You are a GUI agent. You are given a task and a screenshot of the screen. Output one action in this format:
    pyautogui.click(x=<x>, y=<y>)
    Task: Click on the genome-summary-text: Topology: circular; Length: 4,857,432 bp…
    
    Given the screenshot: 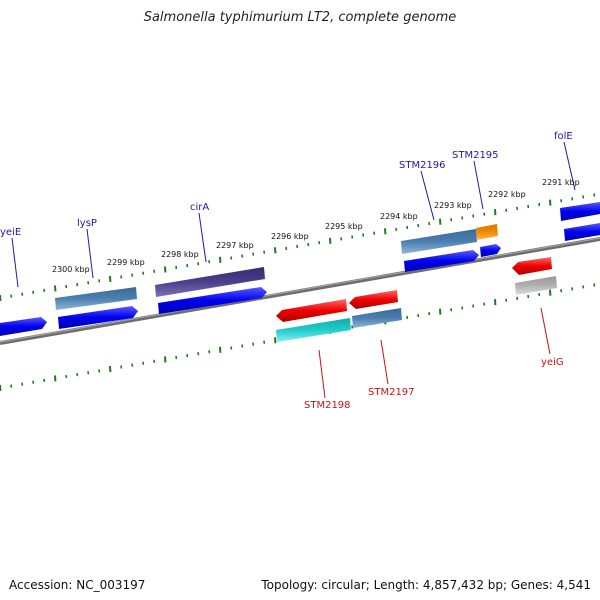 What is the action you would take?
    pyautogui.click(x=426, y=585)
    